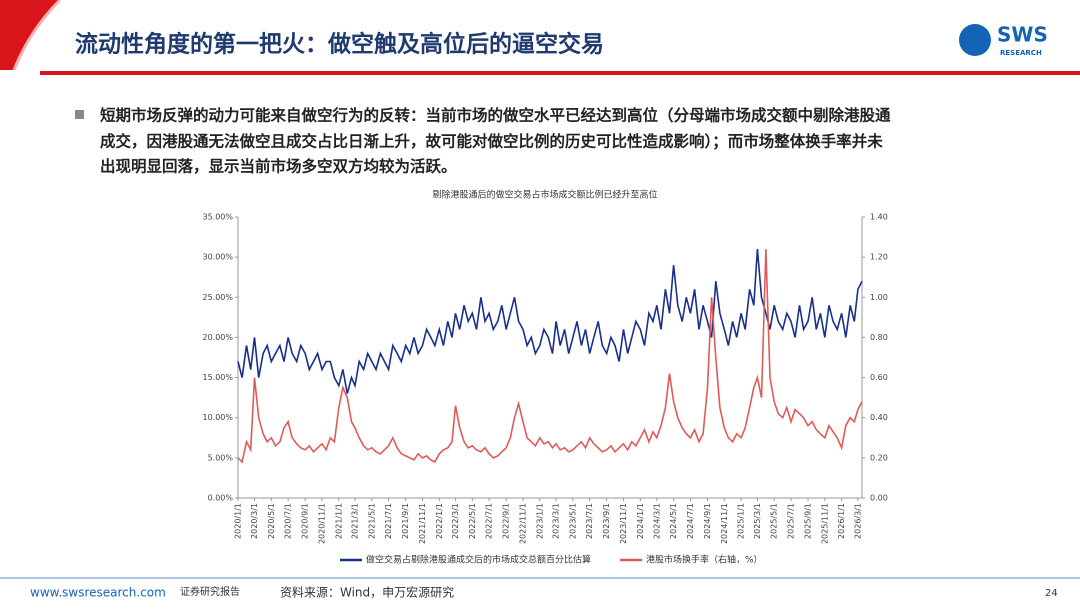  Describe the element at coordinates (339, 44) in the screenshot. I see `slide-title: 流动性角度的第一把火：做空触及高位后的逼空交易` at that location.